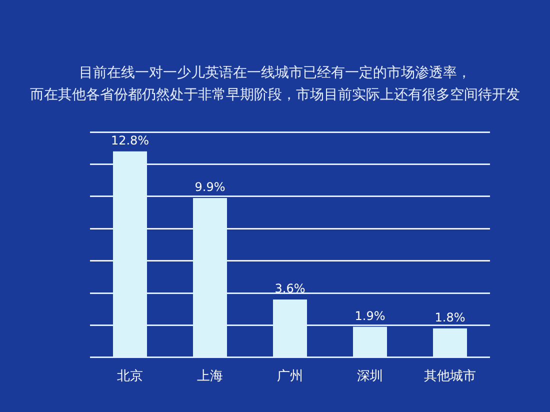  Describe the element at coordinates (275, 95) in the screenshot. I see `text: 而在其他各省份都仍然处于非常早期阶段，市场目前实际上还有很多空间待开发` at that location.